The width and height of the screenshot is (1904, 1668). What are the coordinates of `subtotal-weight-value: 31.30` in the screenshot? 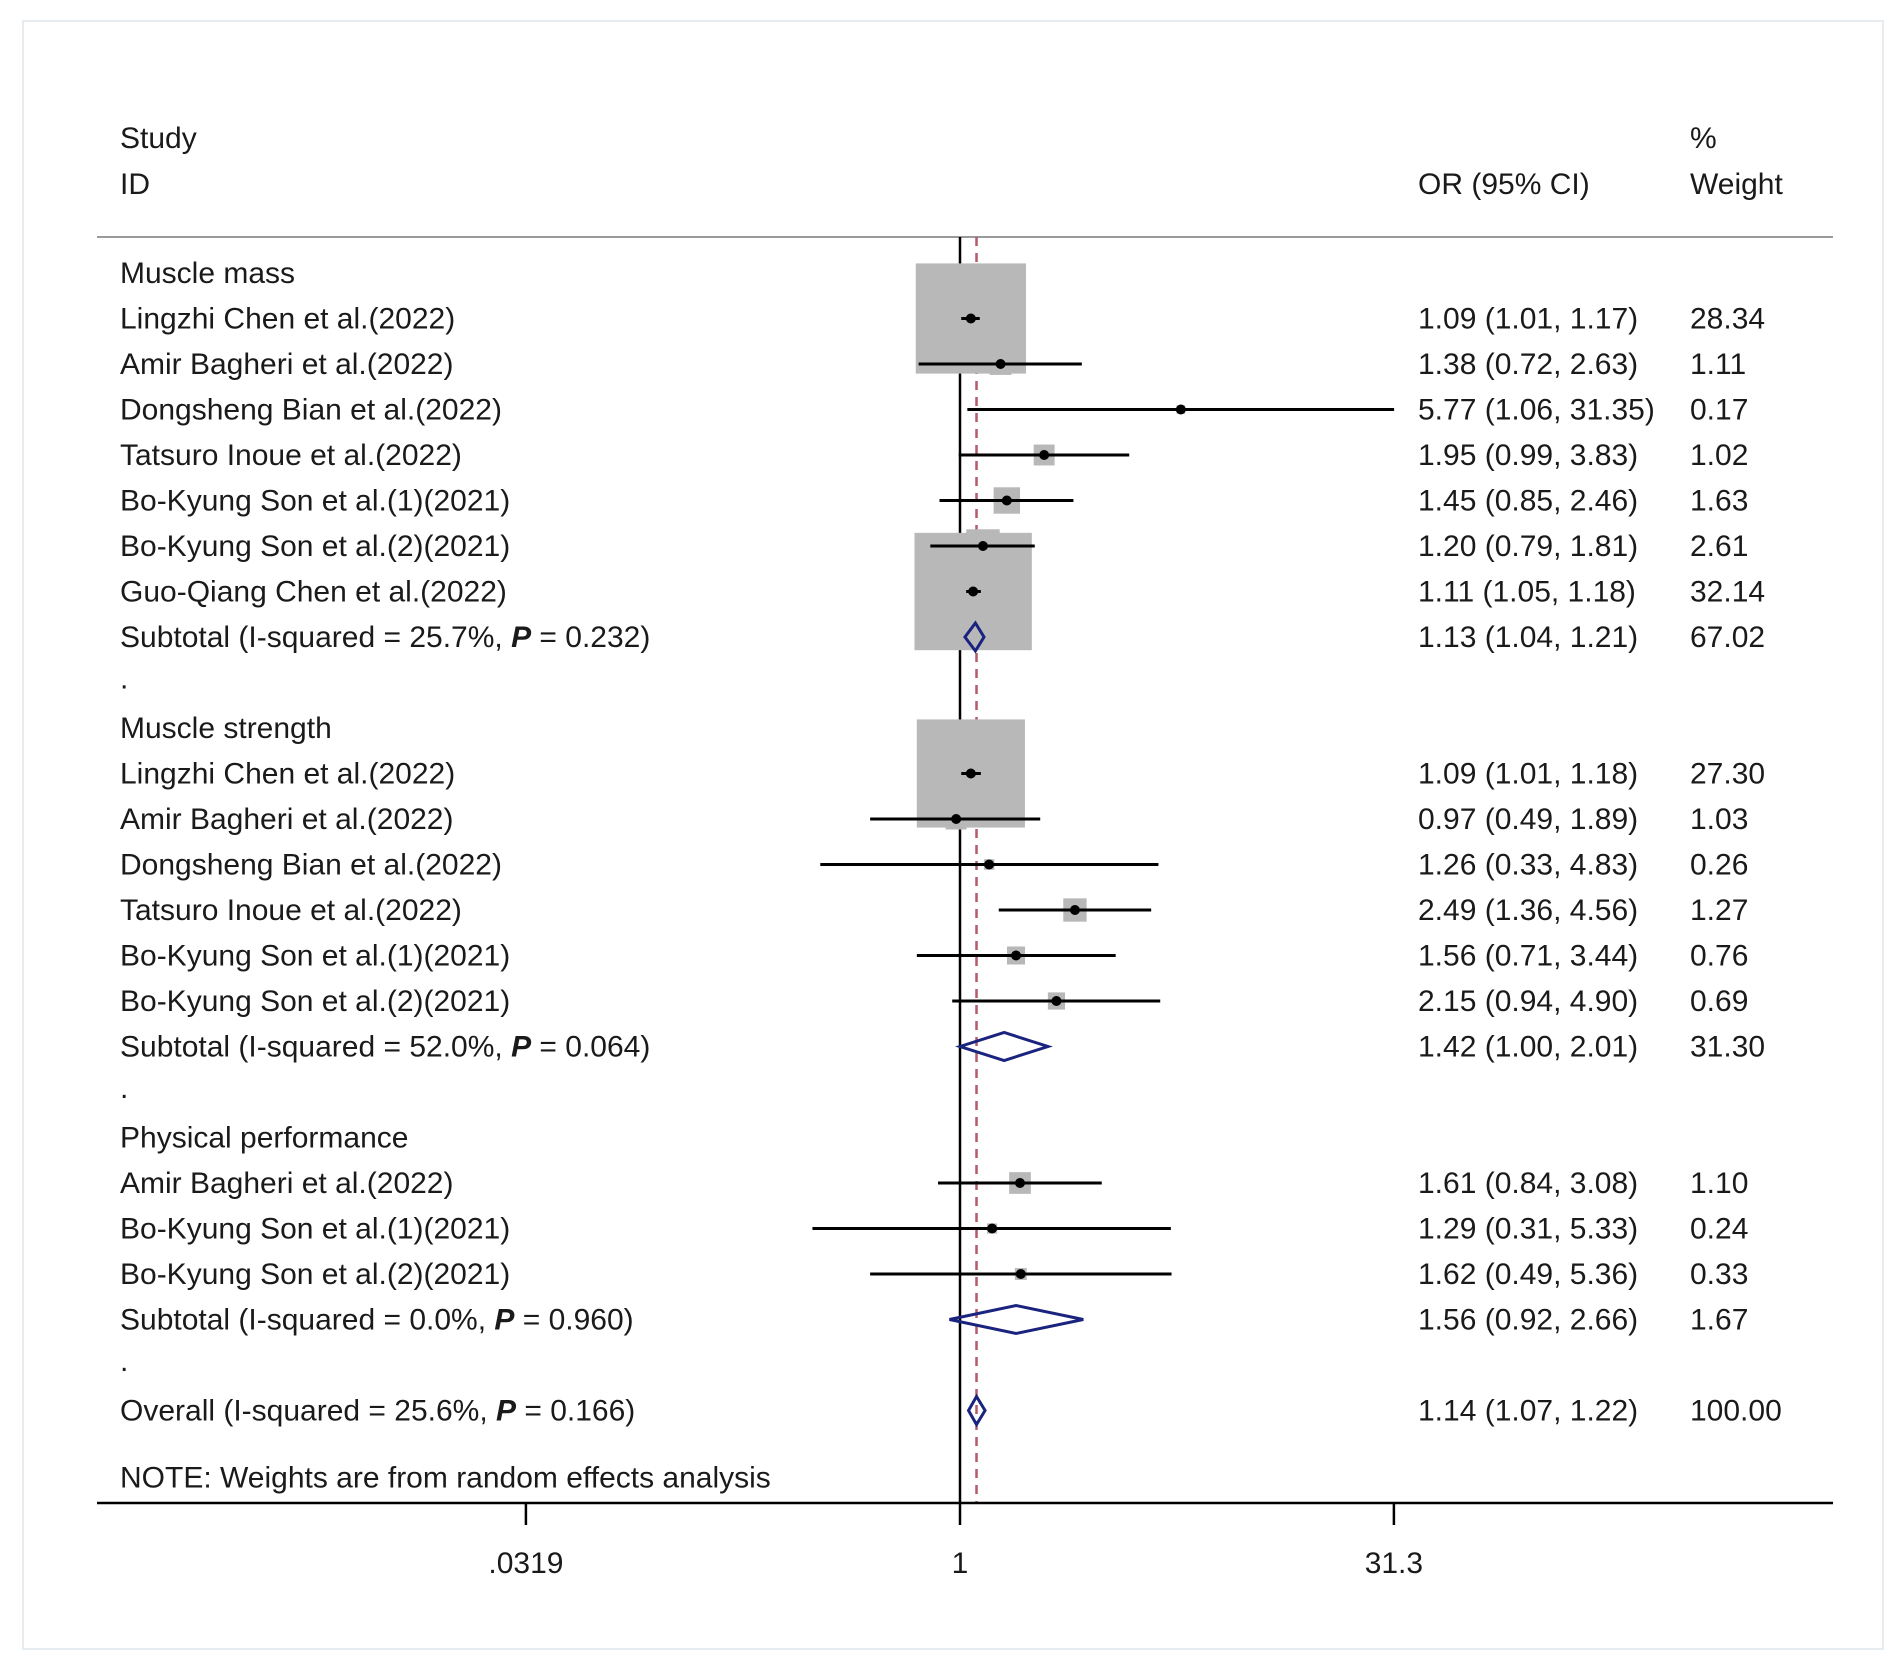 It's located at (1727, 1047).